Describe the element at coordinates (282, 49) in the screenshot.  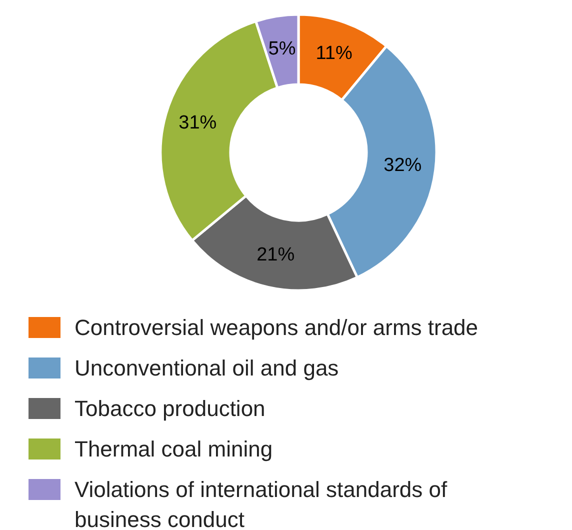
I see `data-label: 5%` at that location.